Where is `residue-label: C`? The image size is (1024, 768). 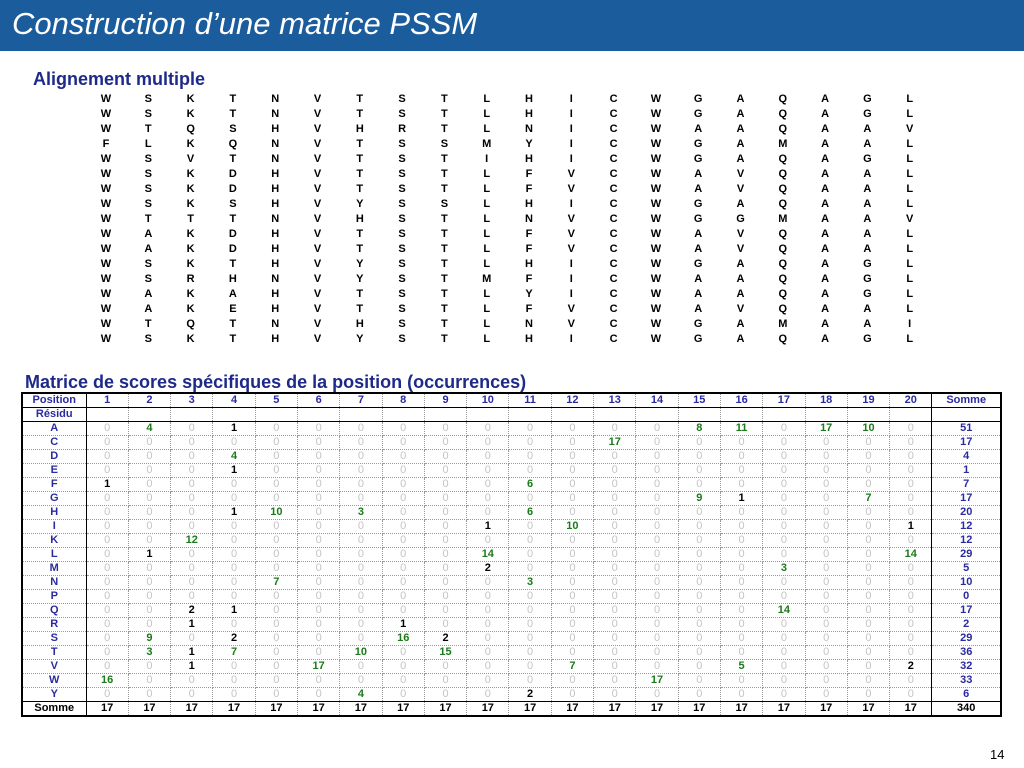 residue-label: C is located at coordinates (54, 442).